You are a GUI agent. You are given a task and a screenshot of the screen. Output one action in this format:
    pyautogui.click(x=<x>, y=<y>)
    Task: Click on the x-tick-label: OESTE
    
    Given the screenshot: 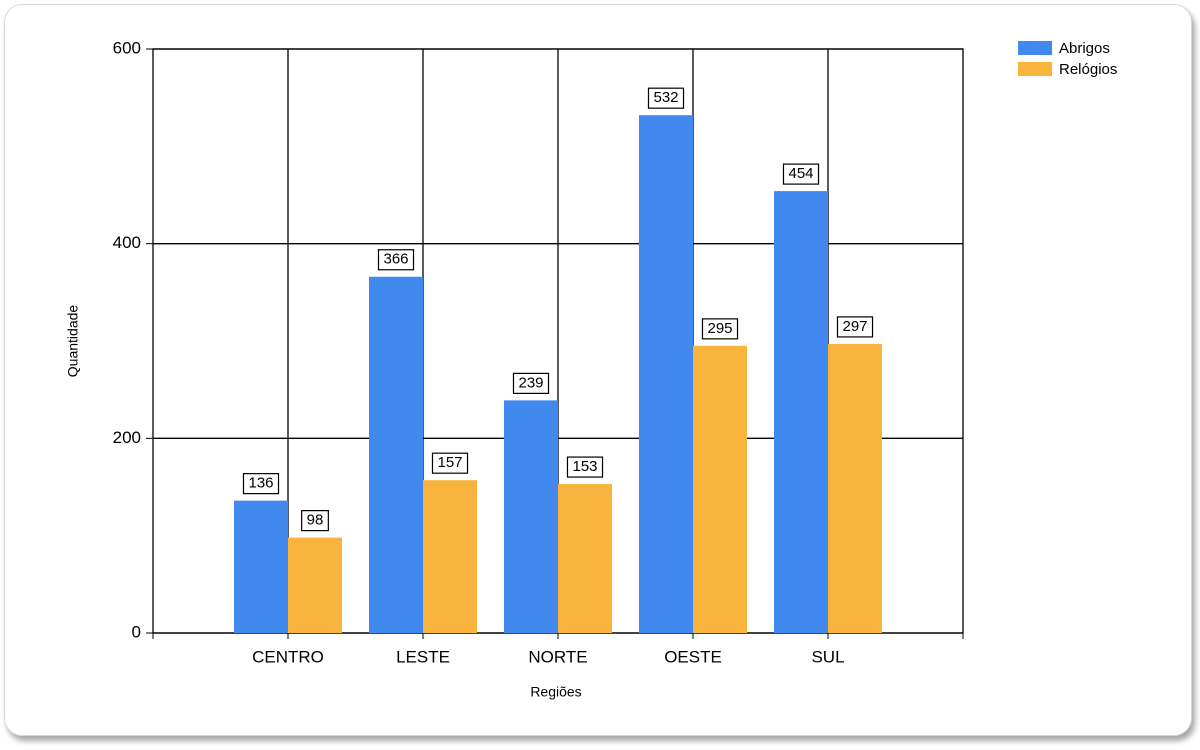 What is the action you would take?
    pyautogui.click(x=693, y=656)
    